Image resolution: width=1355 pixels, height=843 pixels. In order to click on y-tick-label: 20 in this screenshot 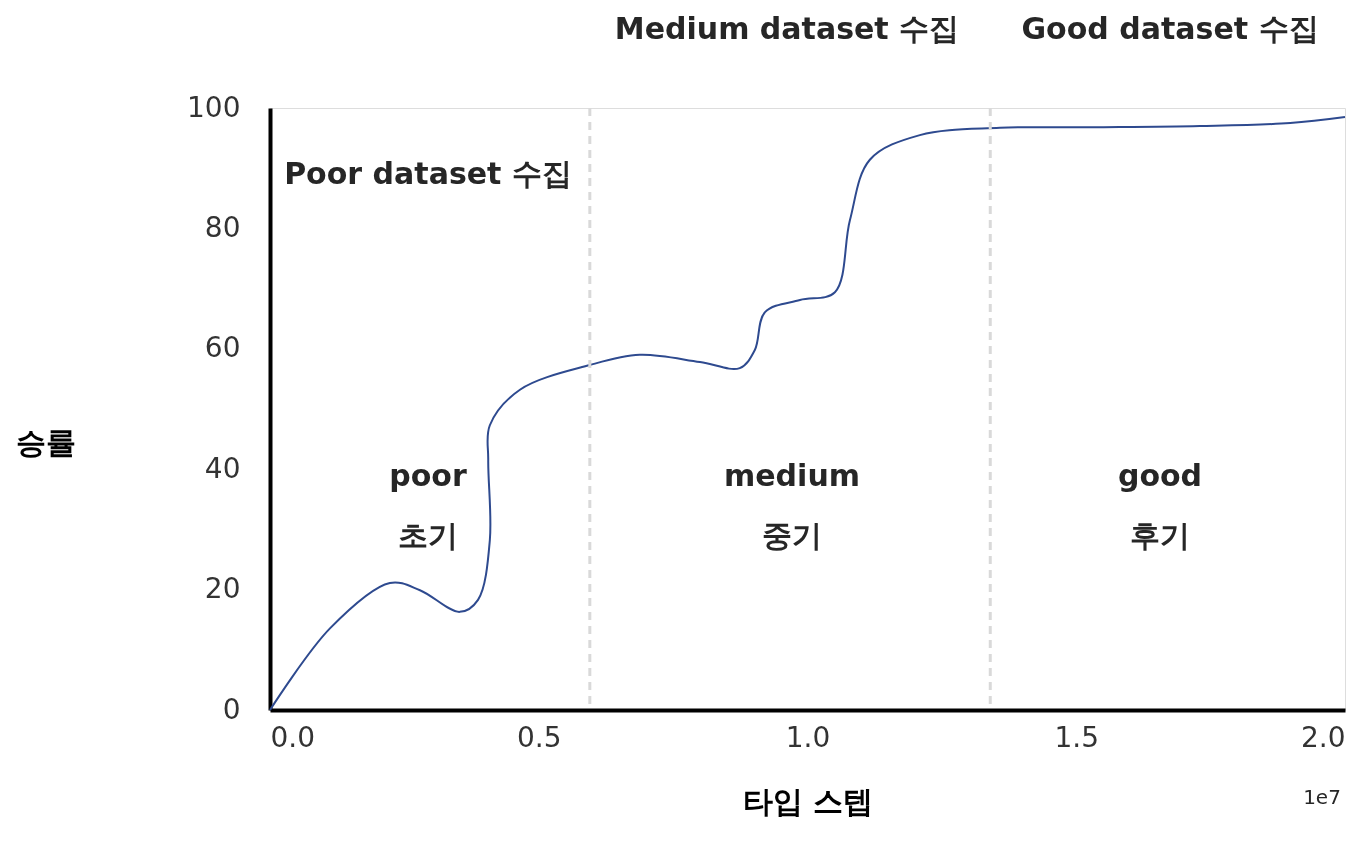, I will do `click(222, 589)`.